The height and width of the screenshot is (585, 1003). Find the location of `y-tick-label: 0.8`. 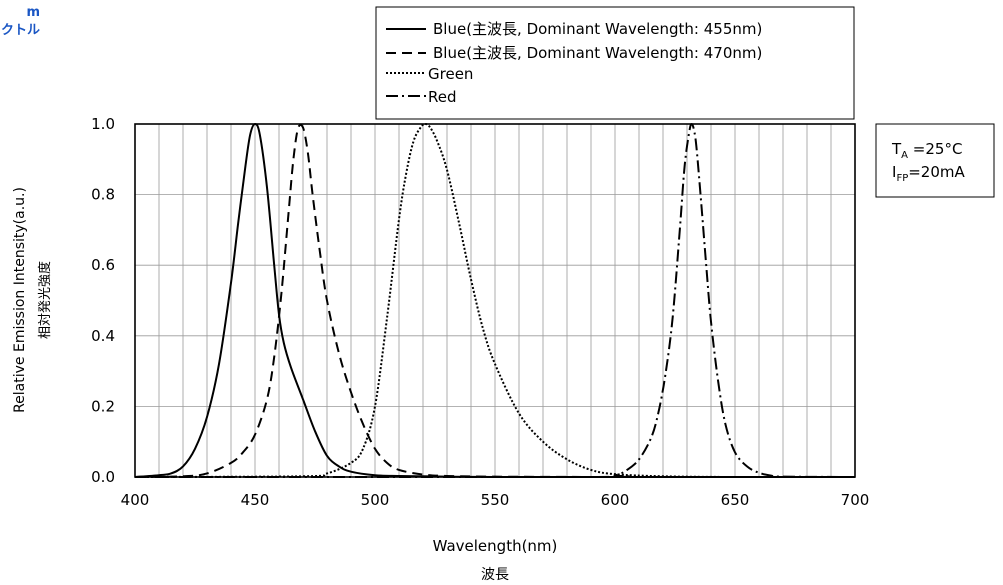

y-tick-label: 0.8 is located at coordinates (103, 195).